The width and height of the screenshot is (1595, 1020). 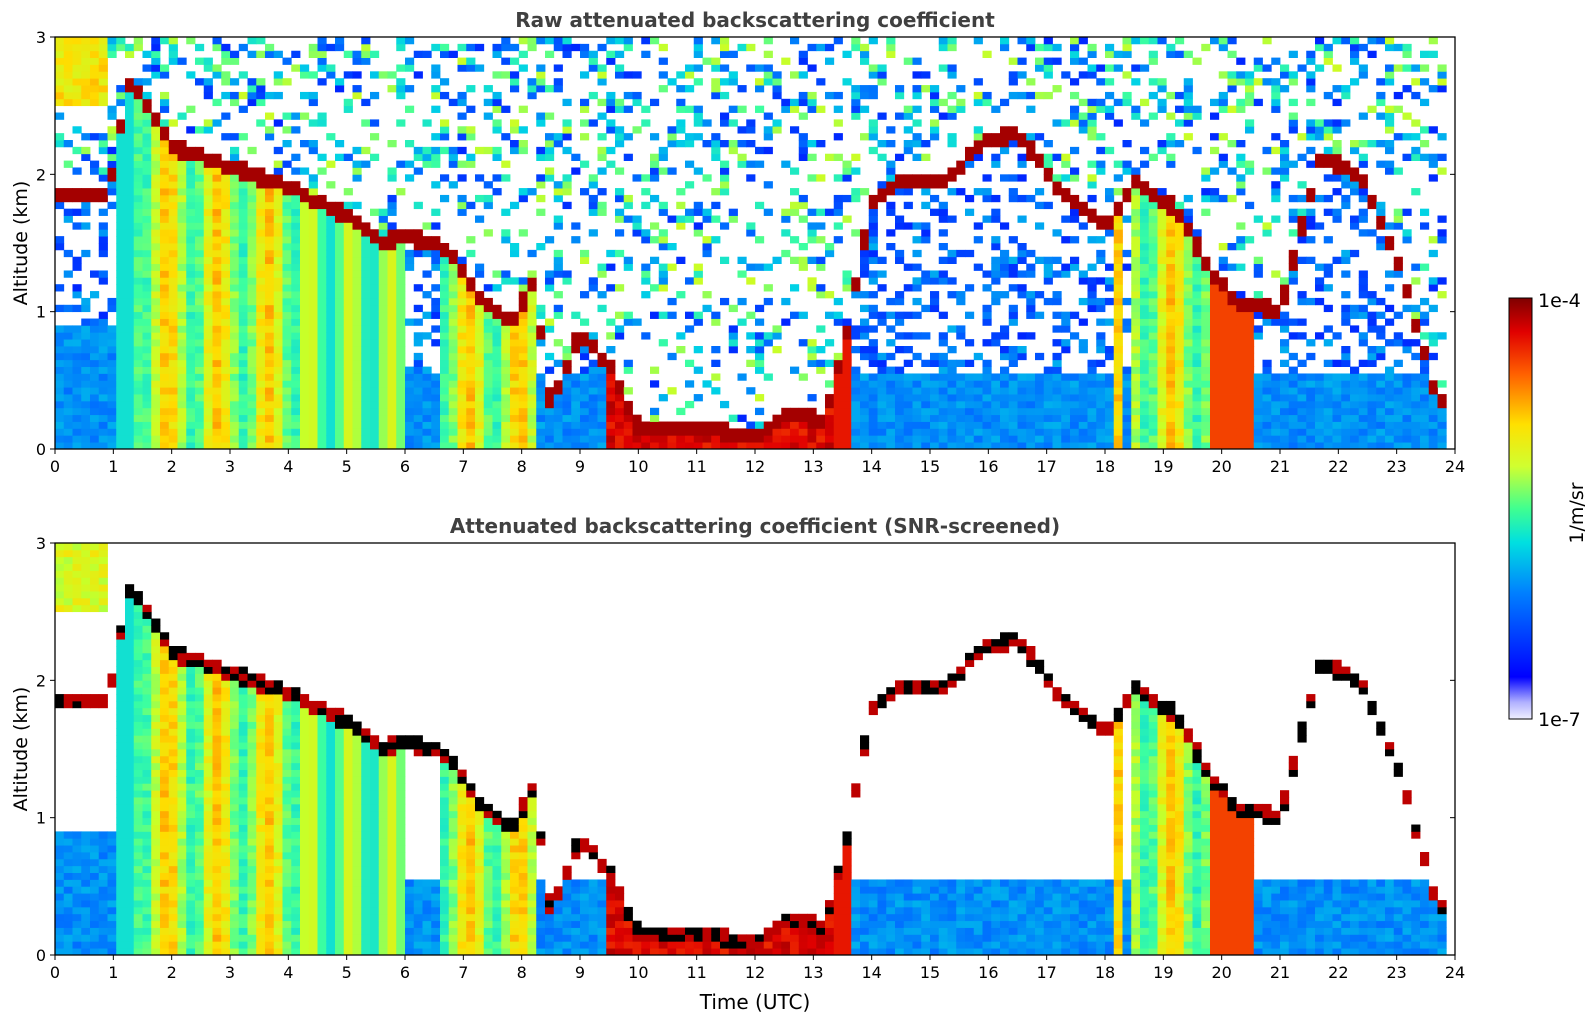 What do you see at coordinates (1548, 510) in the screenshot?
I see `colorbar: 1e-4 1e-7 1/m/sr` at bounding box center [1548, 510].